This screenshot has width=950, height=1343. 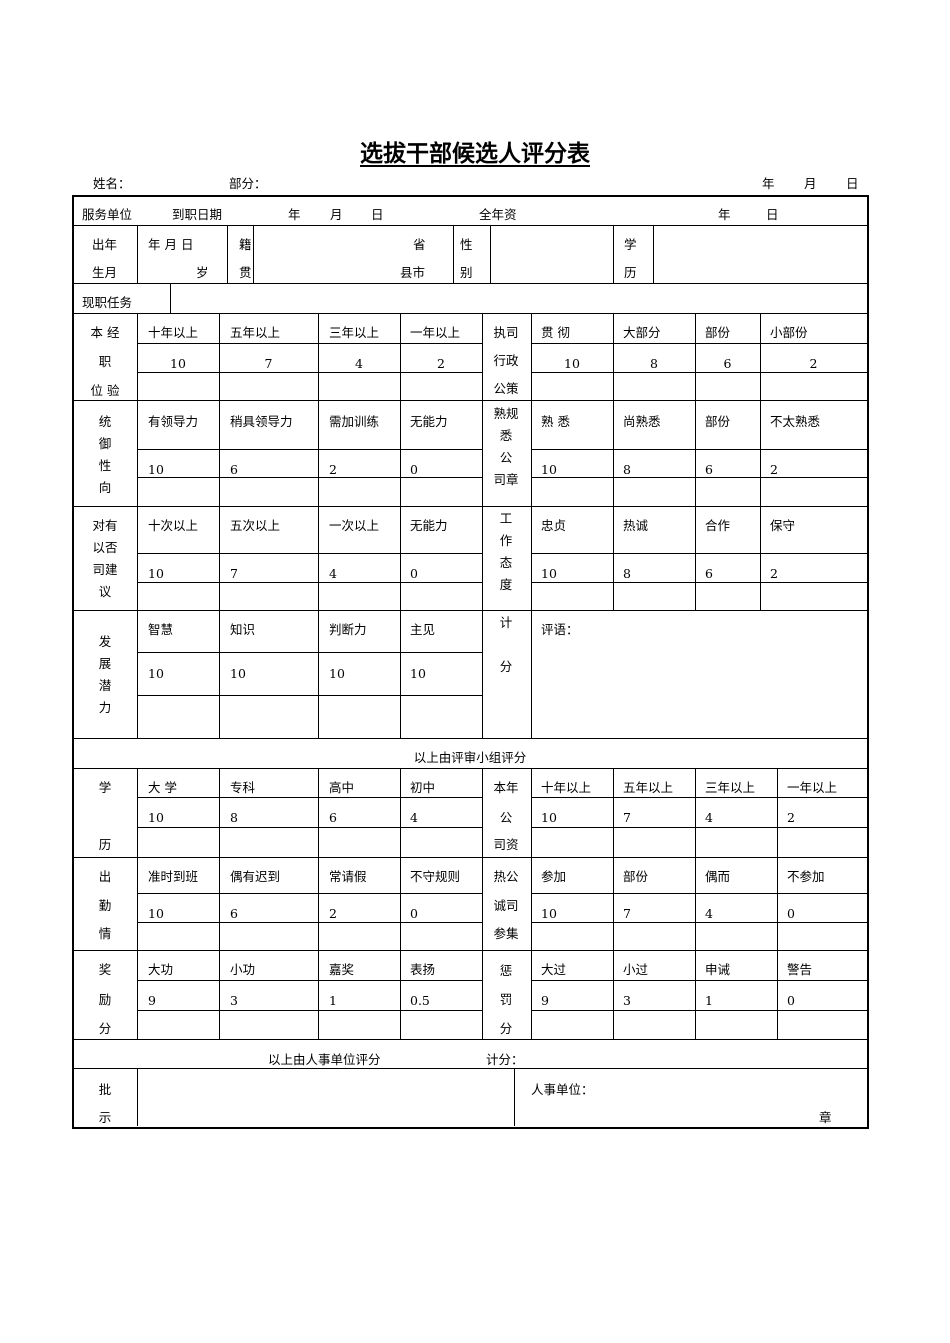 What do you see at coordinates (105, 421) in the screenshot?
I see `section-label: 统` at bounding box center [105, 421].